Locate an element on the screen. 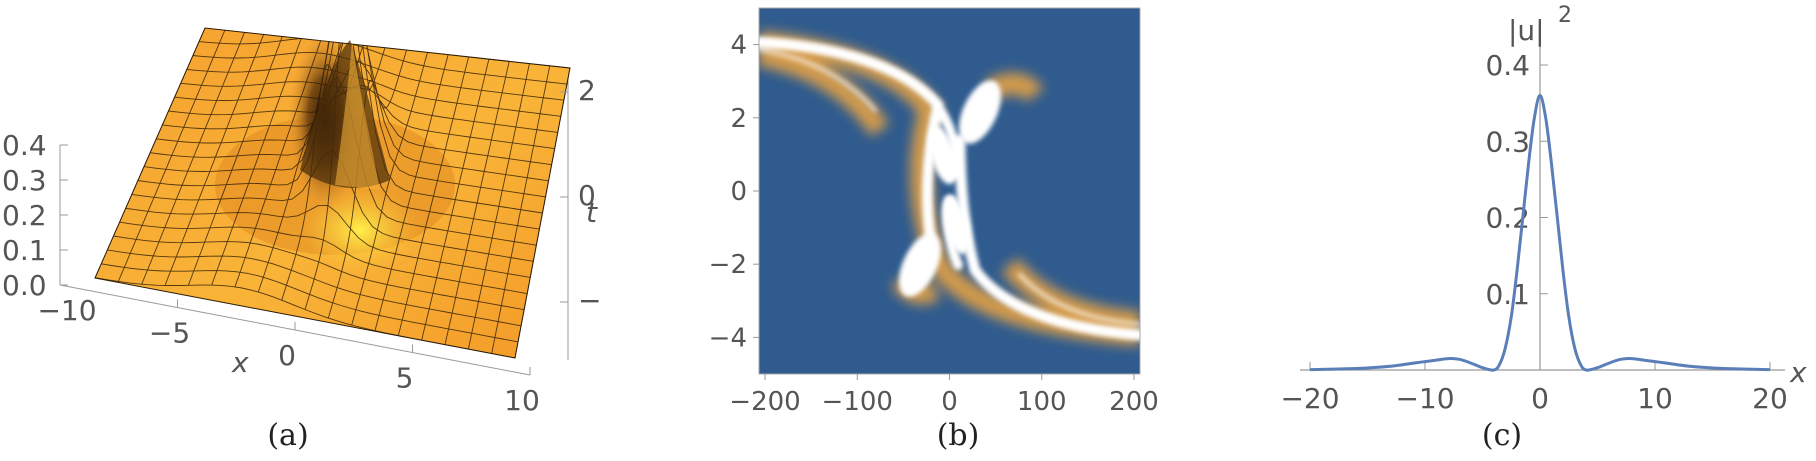 The image size is (1816, 461). x-tick-label: −20 is located at coordinates (1309, 398).